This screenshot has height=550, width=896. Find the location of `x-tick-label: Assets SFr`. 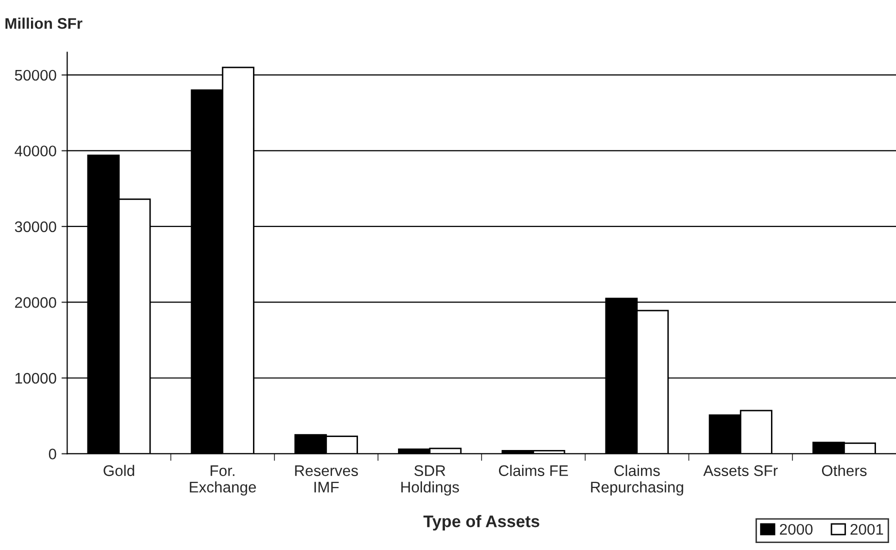

x-tick-label: Assets SFr is located at coordinates (740, 470).